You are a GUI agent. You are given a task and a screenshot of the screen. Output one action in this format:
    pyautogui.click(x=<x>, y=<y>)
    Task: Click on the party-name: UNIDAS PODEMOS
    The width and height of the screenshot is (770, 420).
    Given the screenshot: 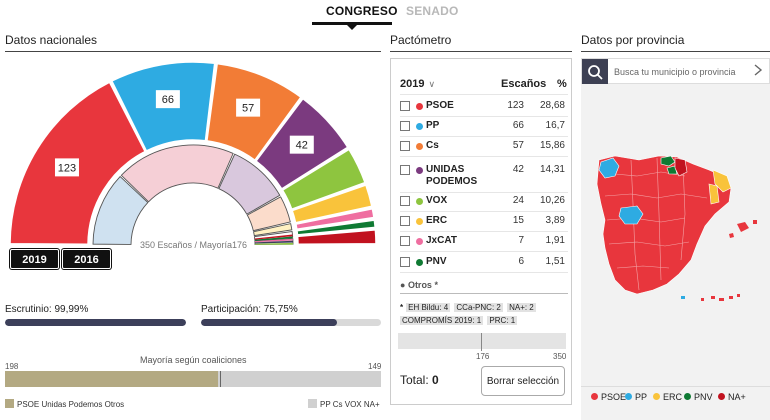 What is the action you would take?
    pyautogui.click(x=452, y=175)
    